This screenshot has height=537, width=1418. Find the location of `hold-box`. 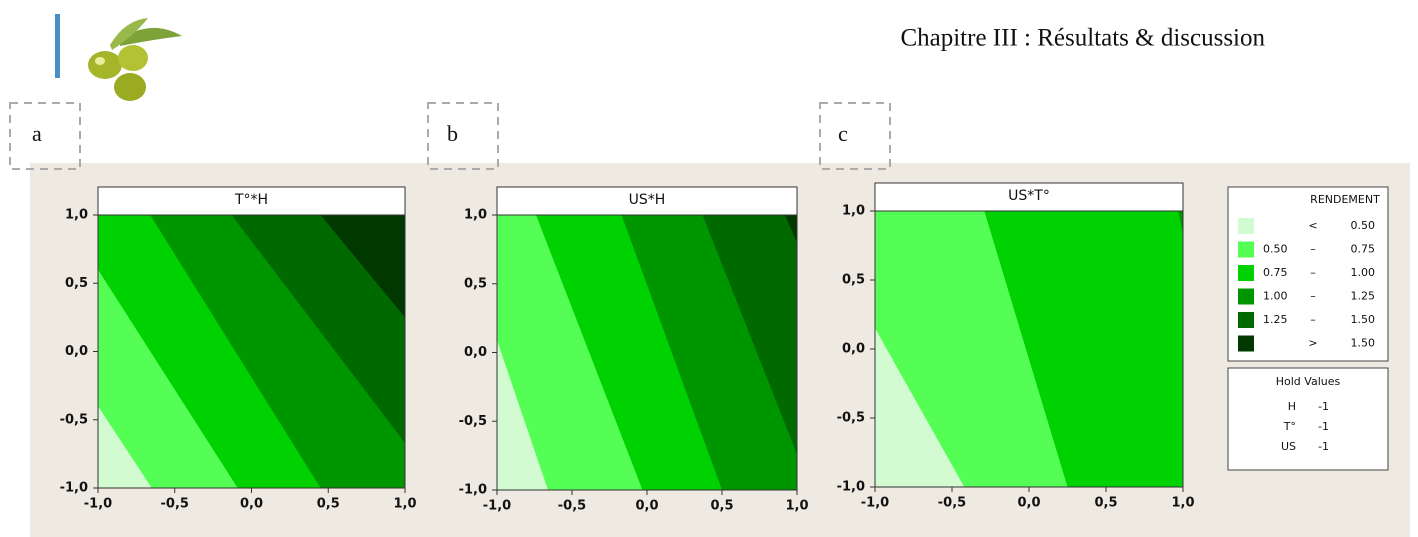

hold-box is located at coordinates (1308, 419).